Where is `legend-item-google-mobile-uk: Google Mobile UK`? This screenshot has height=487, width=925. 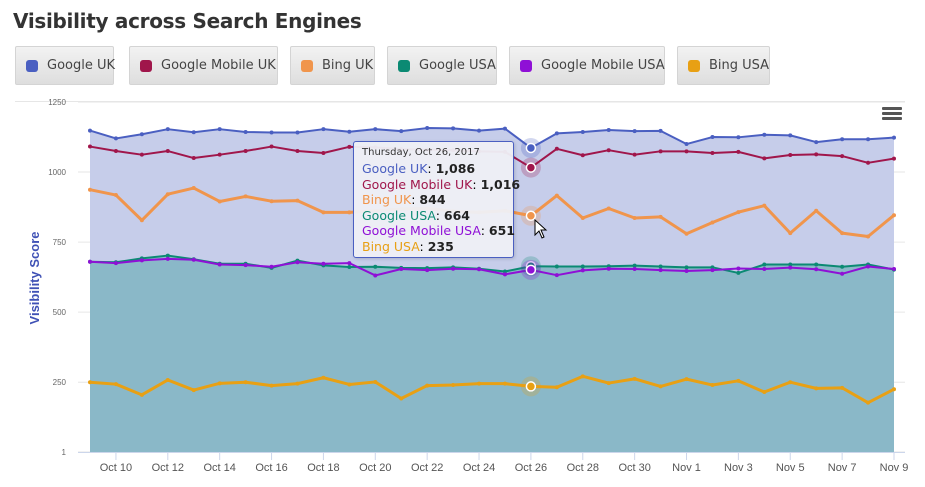
legend-item-google-mobile-uk: Google Mobile UK is located at coordinates (203, 65).